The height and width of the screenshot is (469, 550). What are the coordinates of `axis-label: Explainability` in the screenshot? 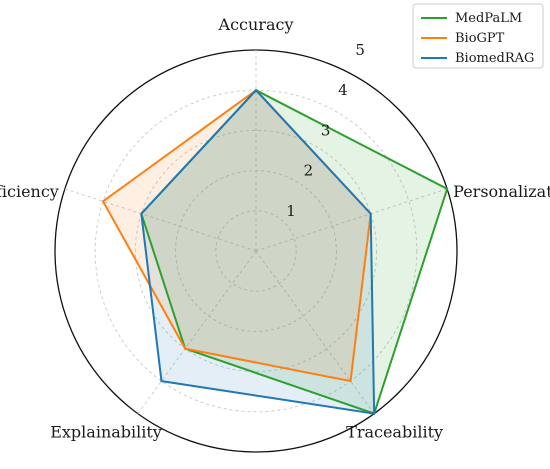 It's located at (106, 432).